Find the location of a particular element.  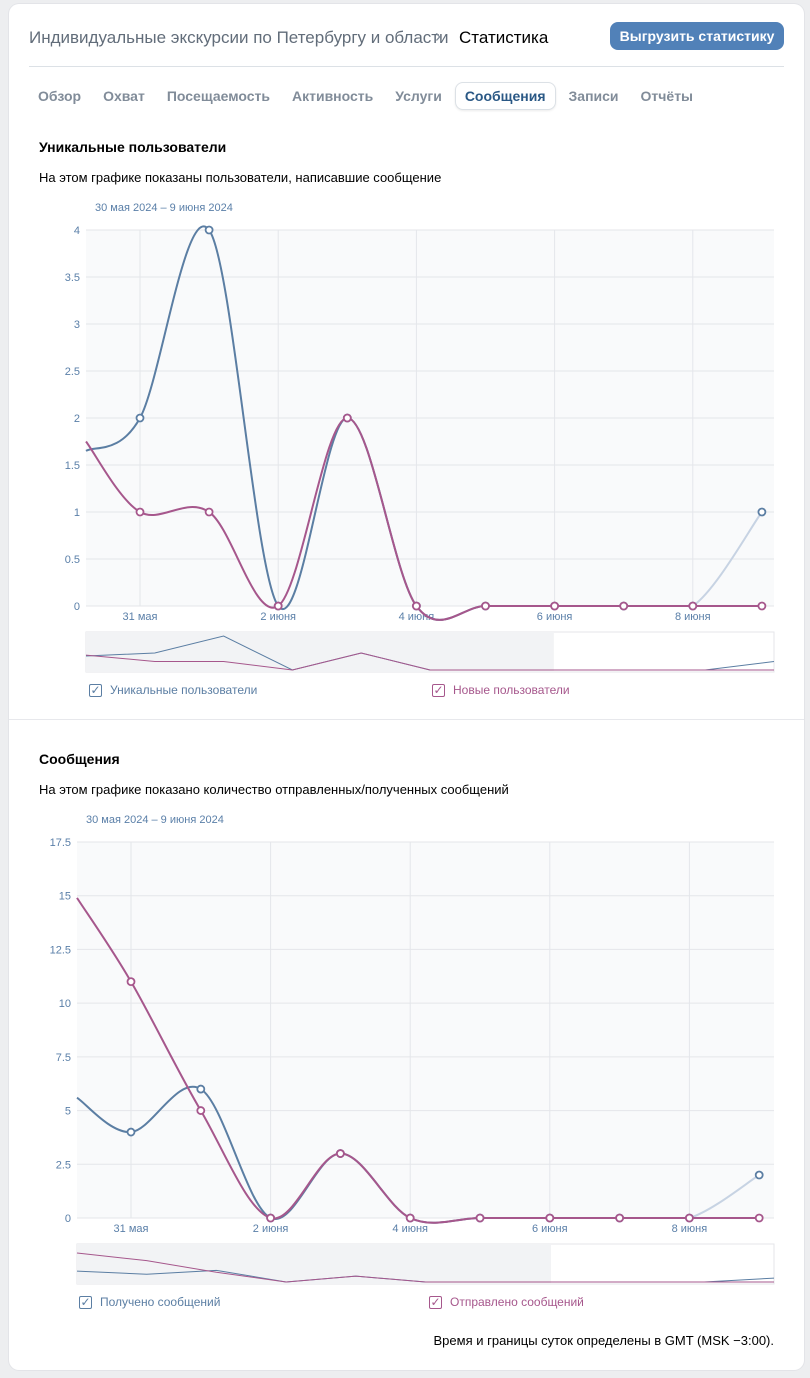

legend-label: Уникальные пользователи is located at coordinates (184, 690).